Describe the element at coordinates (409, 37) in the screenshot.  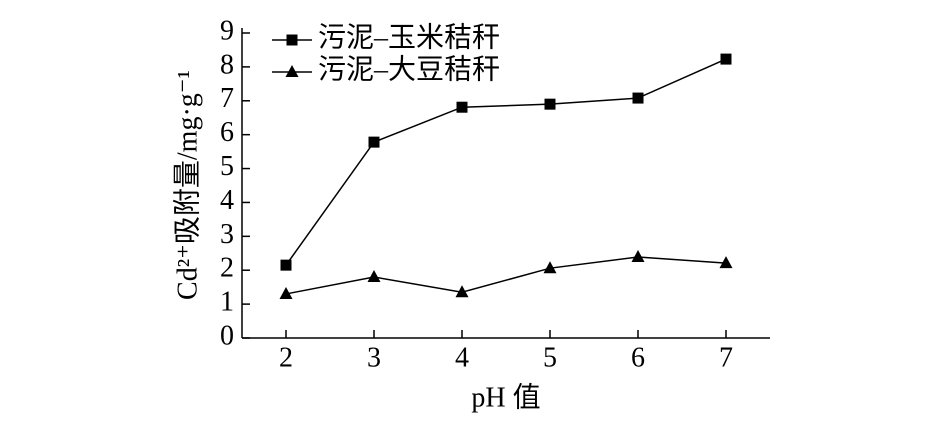
I see `legend-label: 污泥–玉米秸秆` at that location.